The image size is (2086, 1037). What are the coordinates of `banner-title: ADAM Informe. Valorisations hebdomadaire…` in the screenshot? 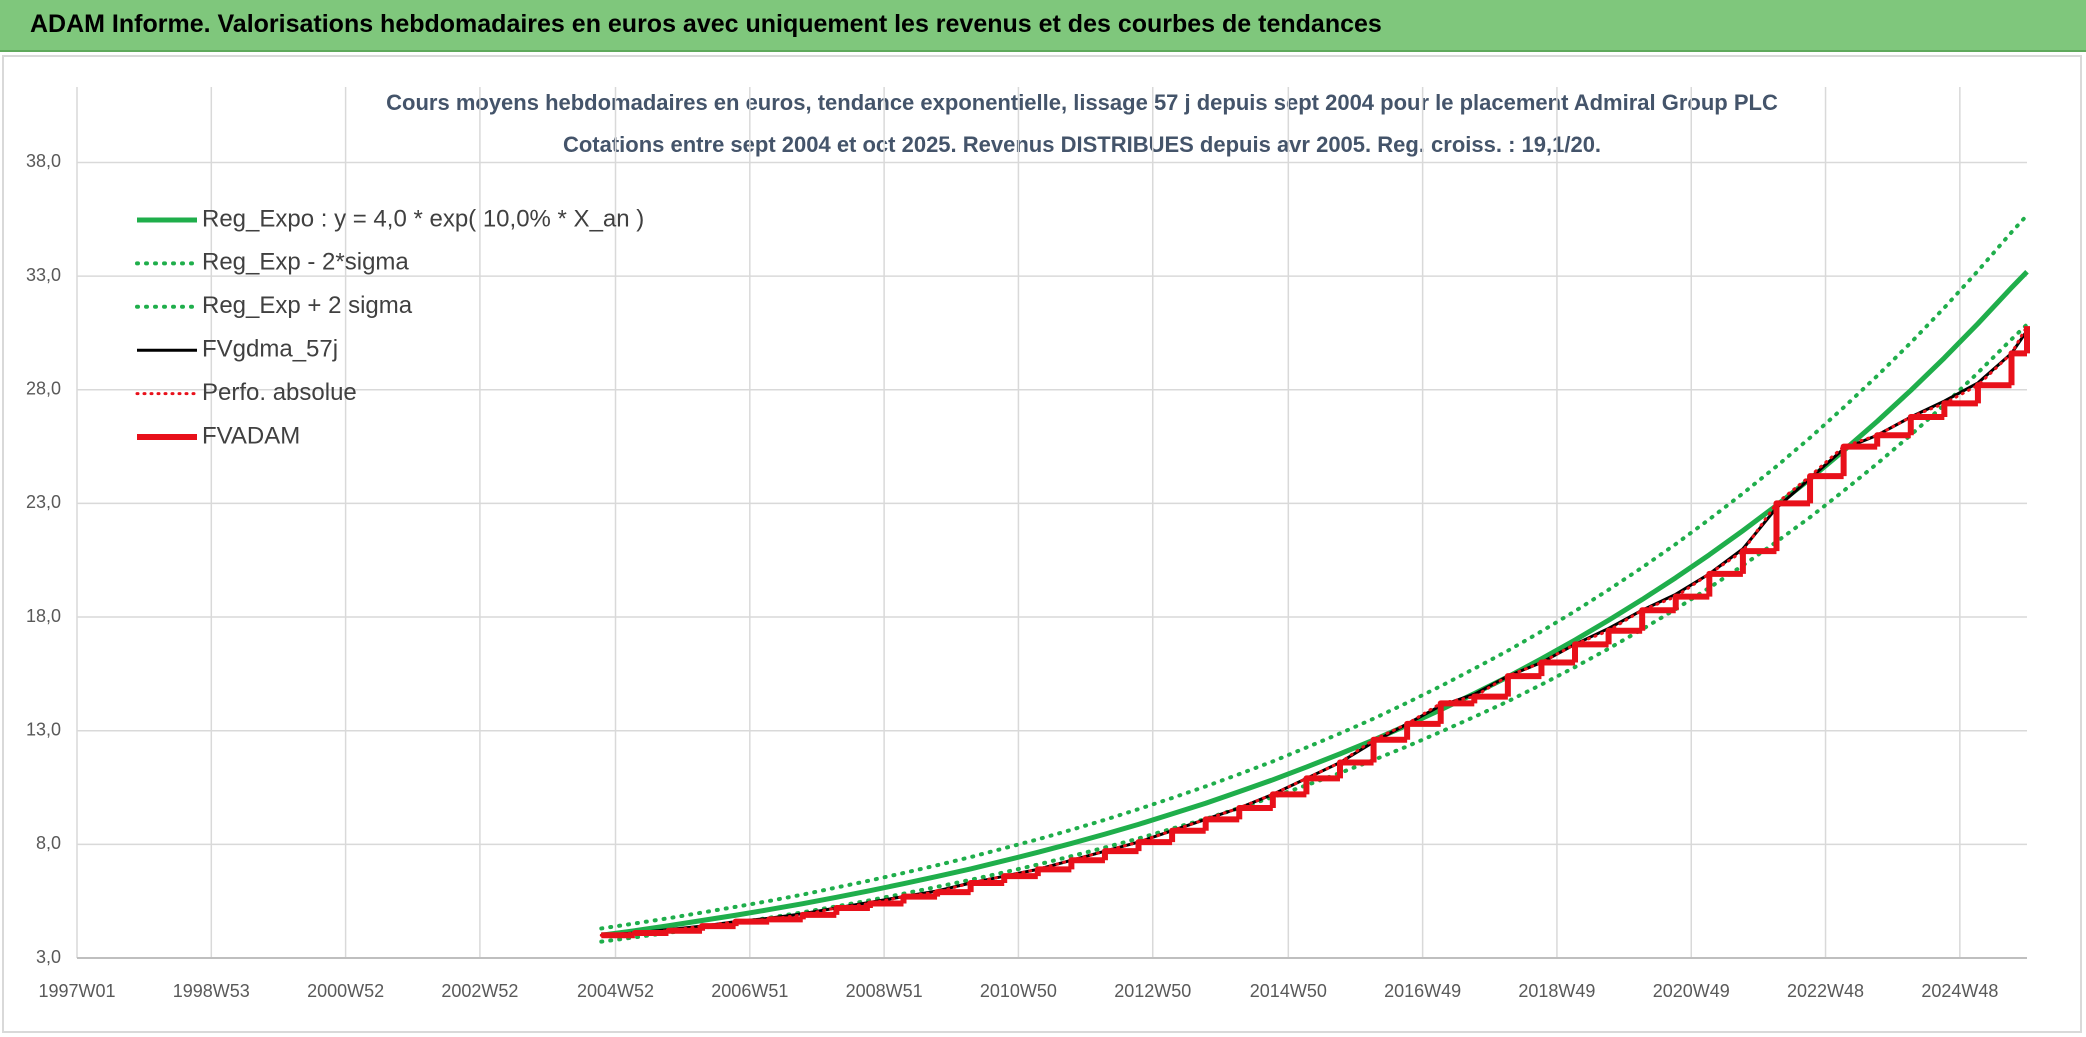 It's located at (706, 24).